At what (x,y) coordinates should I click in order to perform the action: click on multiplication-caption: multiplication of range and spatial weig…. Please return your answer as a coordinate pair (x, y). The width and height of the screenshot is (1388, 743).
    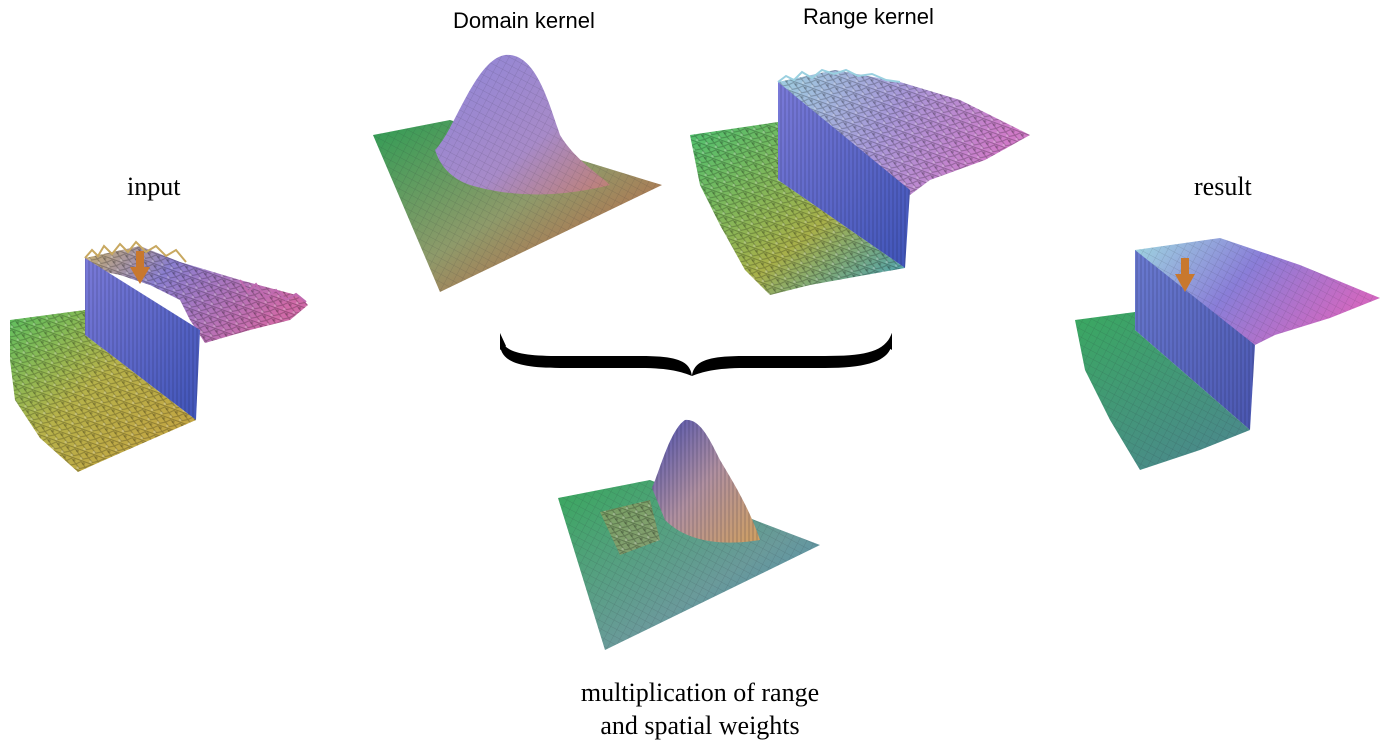
    Looking at the image, I should click on (694, 709).